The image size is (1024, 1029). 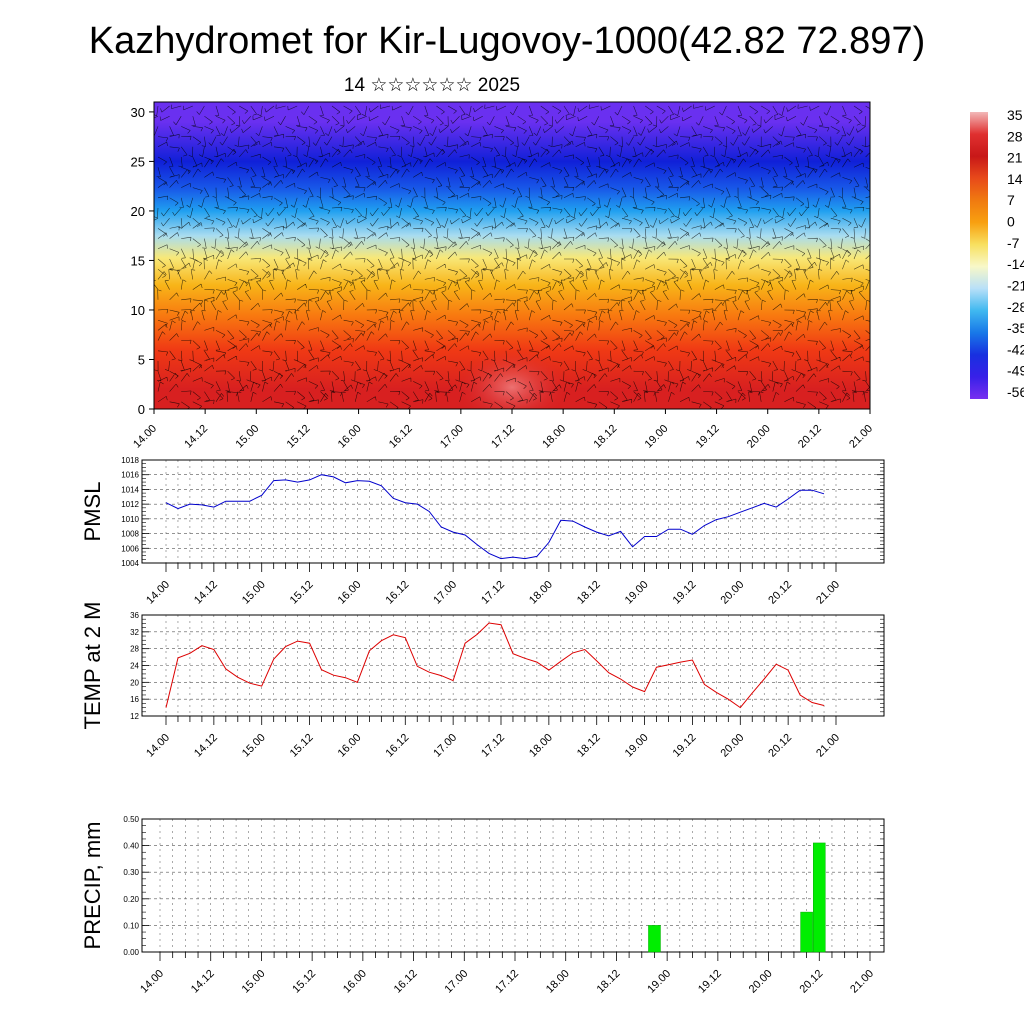 What do you see at coordinates (141, 409) in the screenshot?
I see `heat-ytick-label-0: 0` at bounding box center [141, 409].